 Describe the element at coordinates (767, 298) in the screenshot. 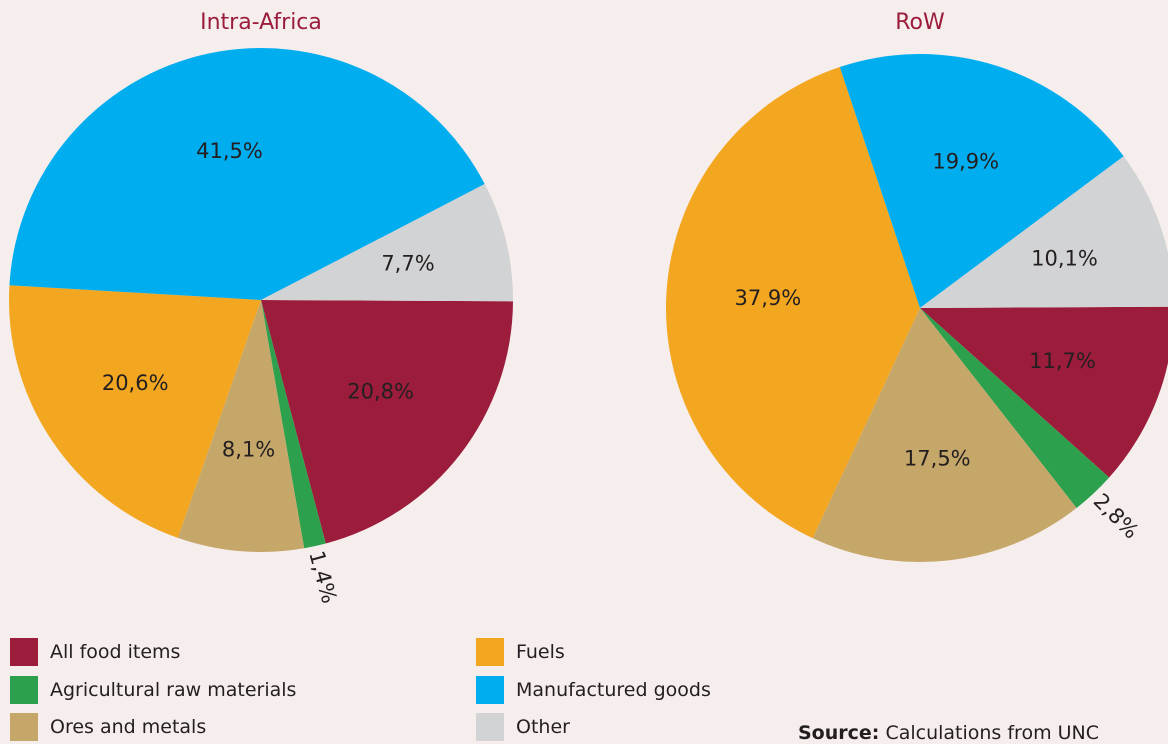

I see `data-label-row-fuels: 37,9%` at that location.